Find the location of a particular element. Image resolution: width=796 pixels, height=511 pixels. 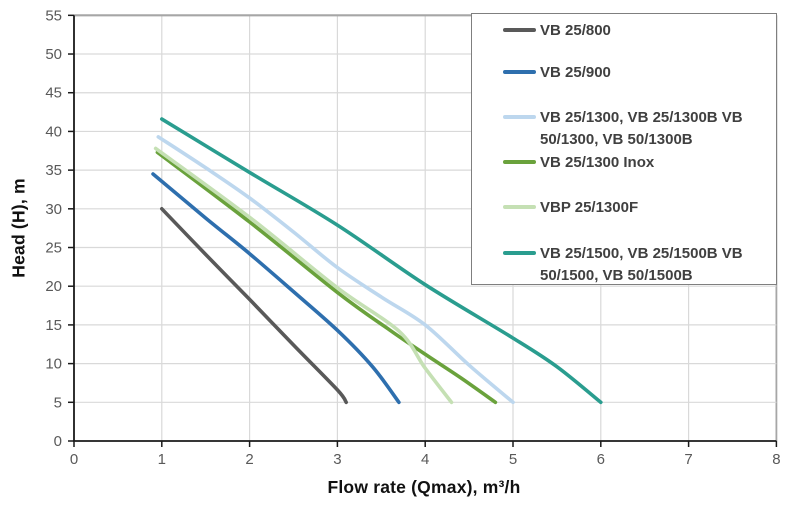

svg-text: 10 is located at coordinates (53, 364).